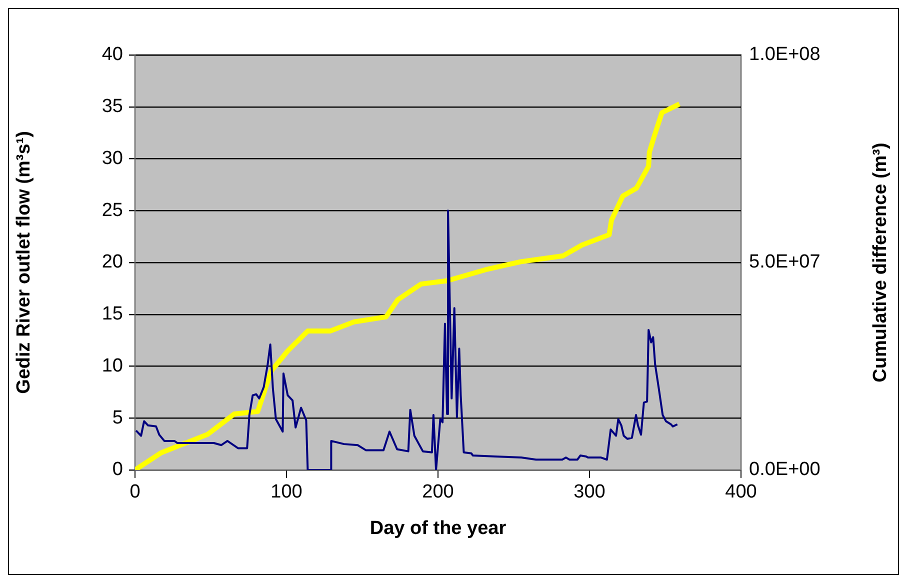 The width and height of the screenshot is (907, 583). What do you see at coordinates (784, 262) in the screenshot?
I see `y2-tick-label: 5.0E+07` at bounding box center [784, 262].